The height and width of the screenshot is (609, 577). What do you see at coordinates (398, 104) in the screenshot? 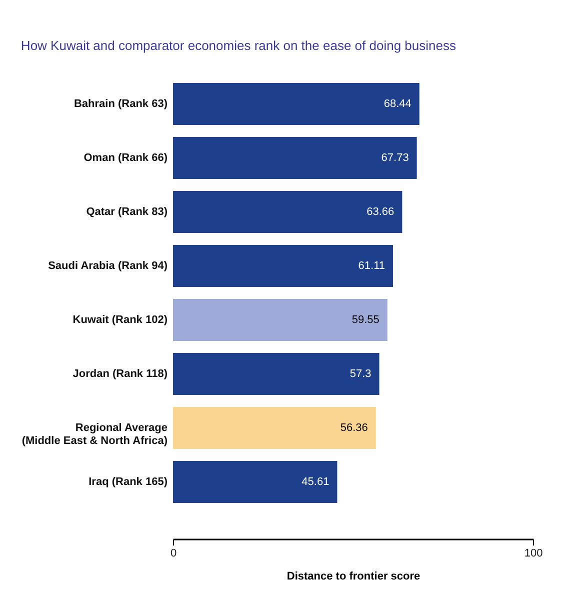
I see `data-label: 68.44` at bounding box center [398, 104].